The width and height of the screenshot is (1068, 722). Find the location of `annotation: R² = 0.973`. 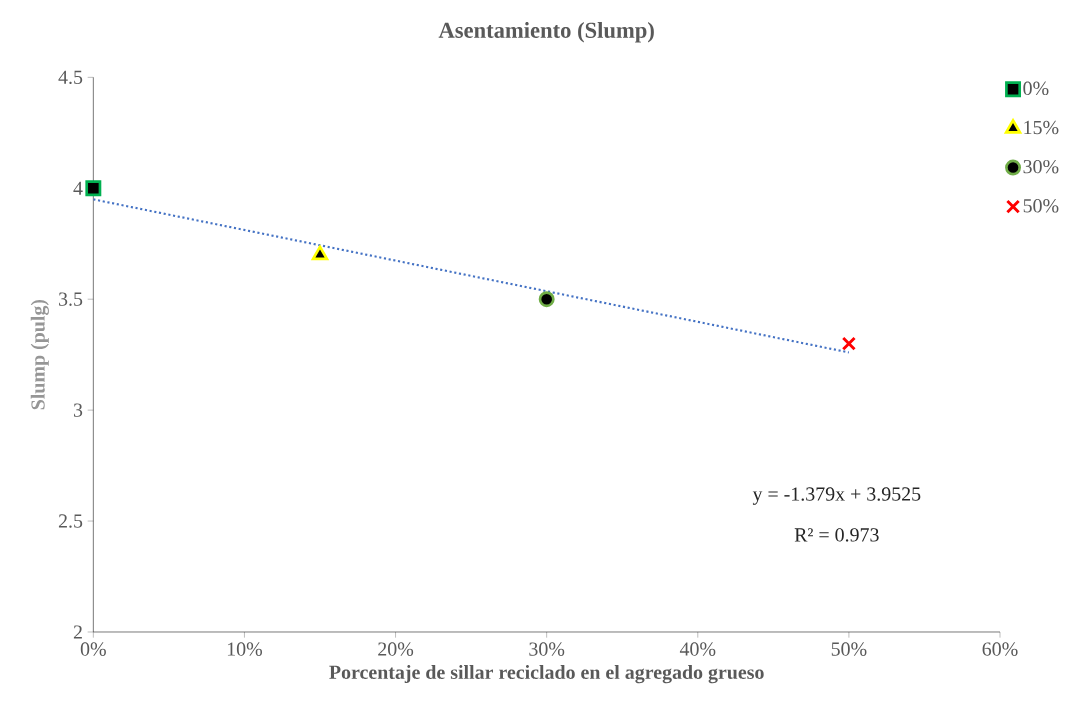

annotation: R² = 0.973 is located at coordinates (836, 535).